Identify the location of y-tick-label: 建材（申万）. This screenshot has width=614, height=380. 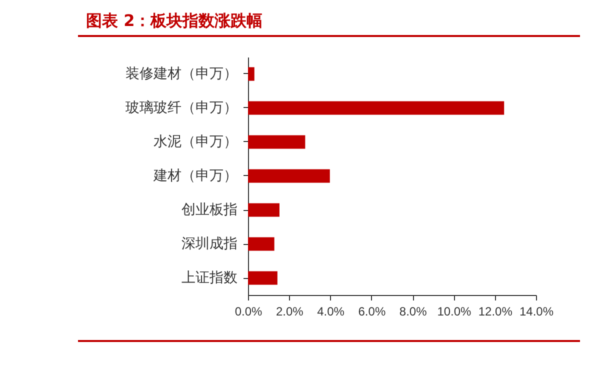
(195, 176).